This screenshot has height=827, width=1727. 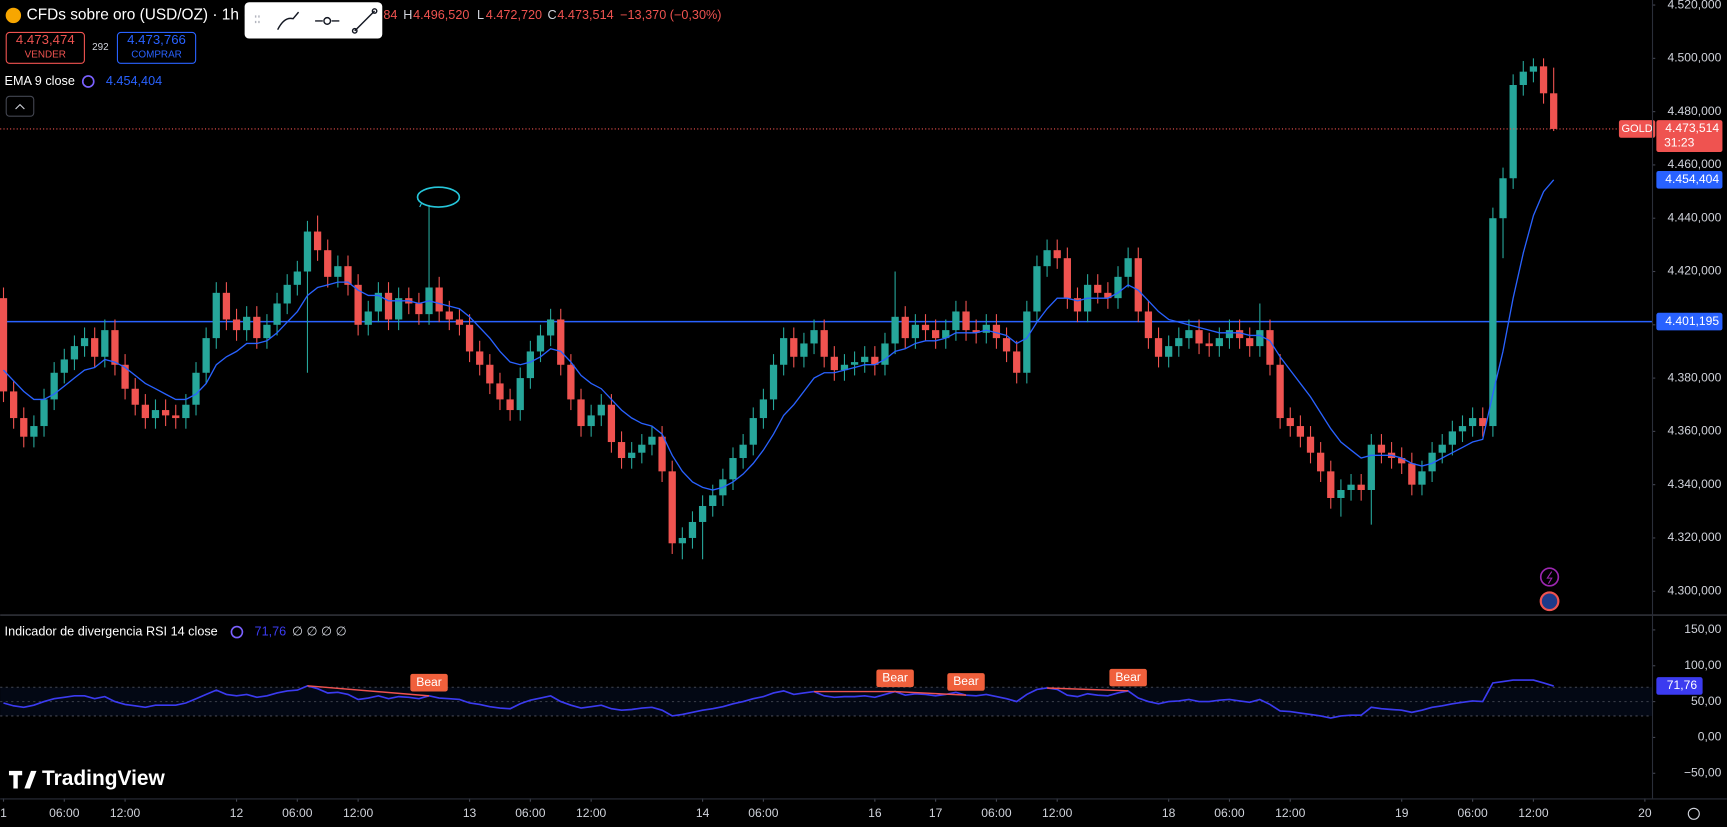 What do you see at coordinates (1549, 601) in the screenshot?
I see `economic-event-icon` at bounding box center [1549, 601].